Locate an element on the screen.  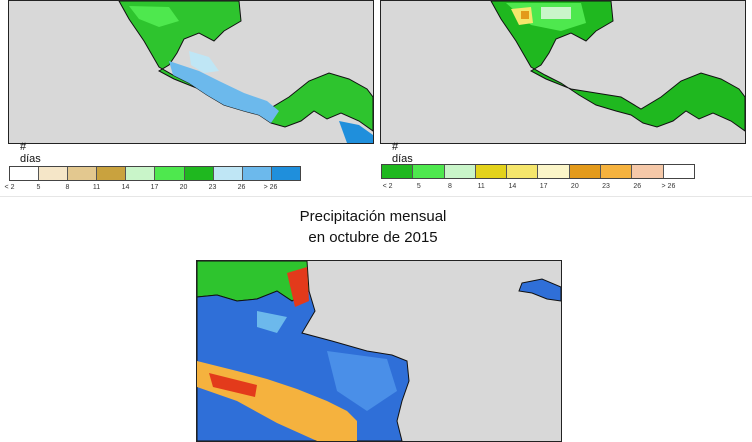
right-legend-tick: 8 is located at coordinates (450, 186).